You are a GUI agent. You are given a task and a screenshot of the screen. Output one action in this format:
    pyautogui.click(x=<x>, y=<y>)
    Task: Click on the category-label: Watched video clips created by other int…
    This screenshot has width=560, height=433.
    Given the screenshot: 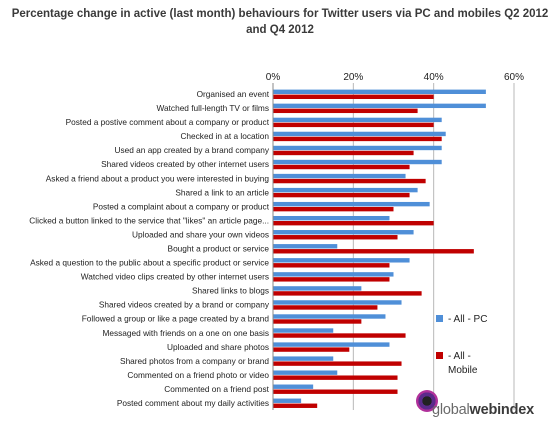 What is the action you would take?
    pyautogui.click(x=175, y=277)
    